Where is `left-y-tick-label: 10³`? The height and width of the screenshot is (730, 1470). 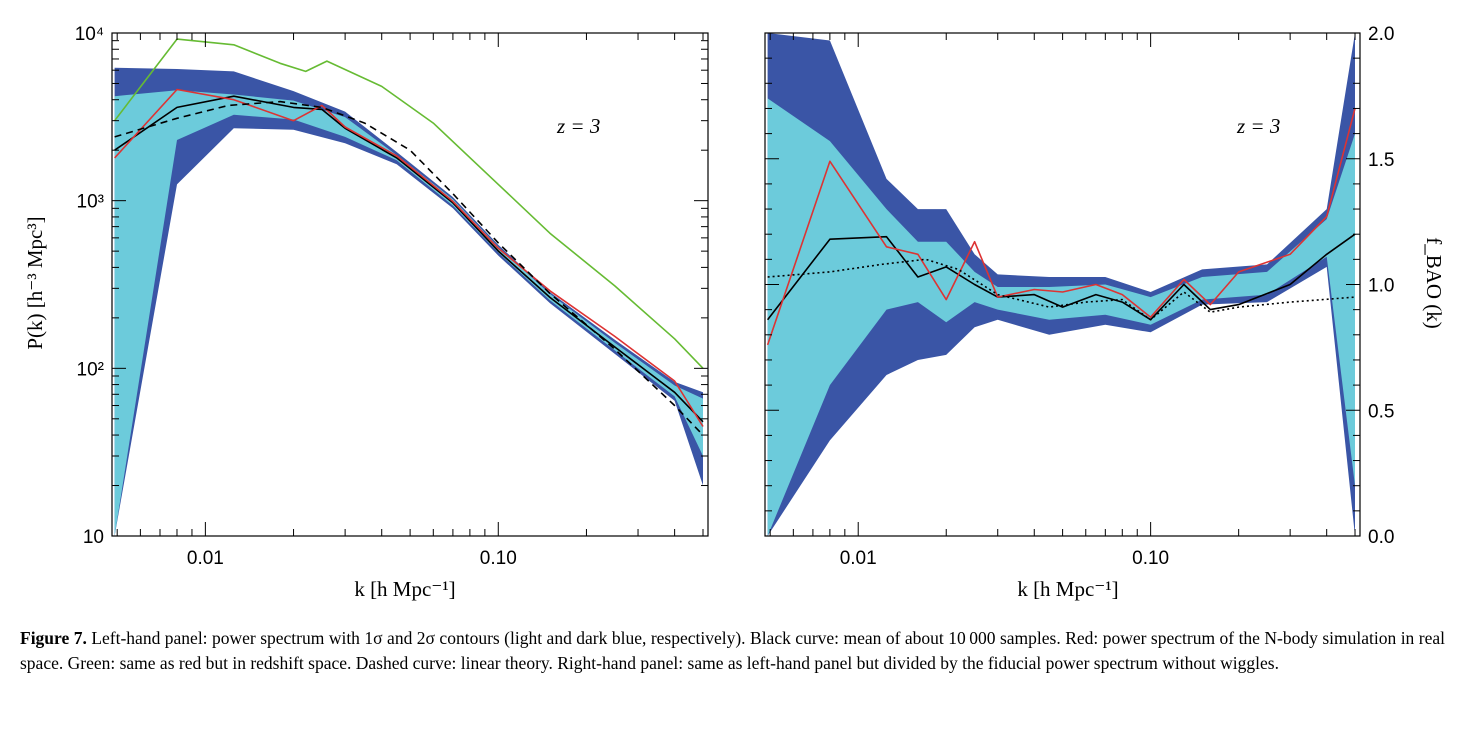
left-y-tick-label: 10³ is located at coordinates (90, 202).